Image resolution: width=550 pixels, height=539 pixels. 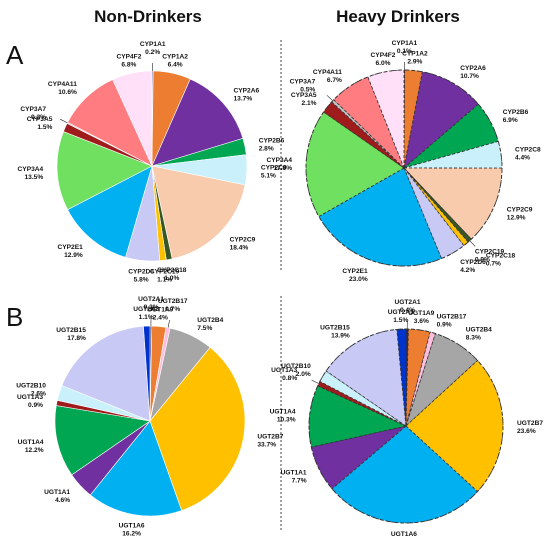 What do you see at coordinates (175, 65) in the screenshot?
I see `slice-pct-cyp1a2: 6.4%` at bounding box center [175, 65].